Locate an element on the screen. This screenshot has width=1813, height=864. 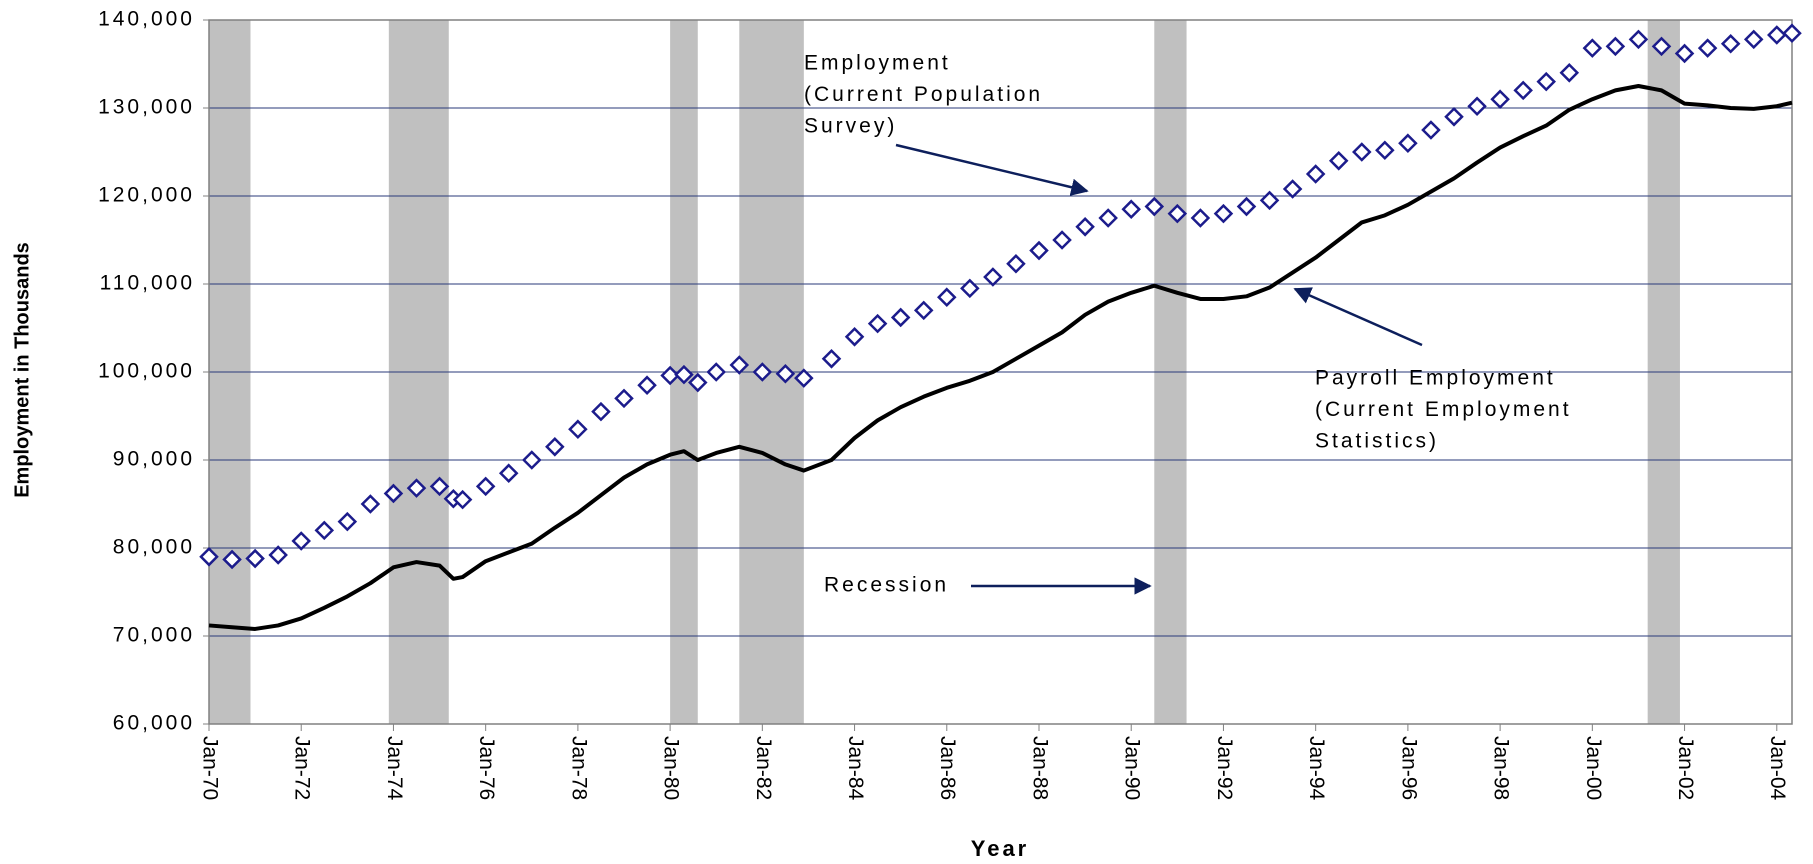
x-tick-label: Jan-70 is located at coordinates (209, 768).